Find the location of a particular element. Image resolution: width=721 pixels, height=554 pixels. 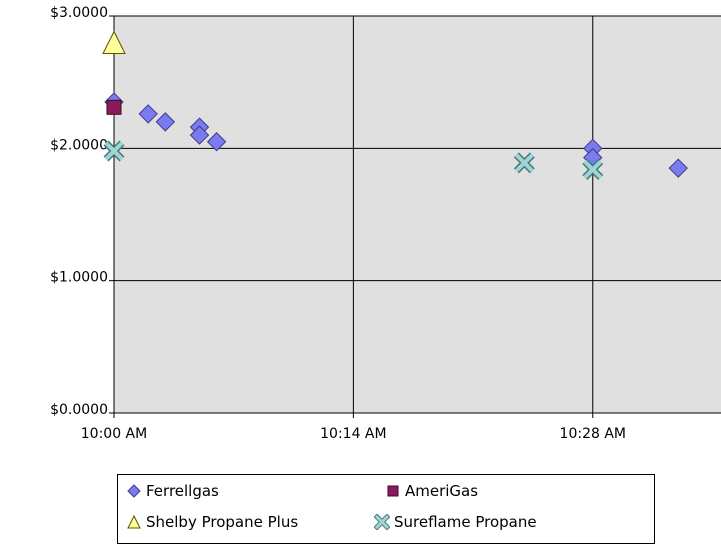

legend-item-shelby: Shelby Propane Plus is located at coordinates (212, 522).